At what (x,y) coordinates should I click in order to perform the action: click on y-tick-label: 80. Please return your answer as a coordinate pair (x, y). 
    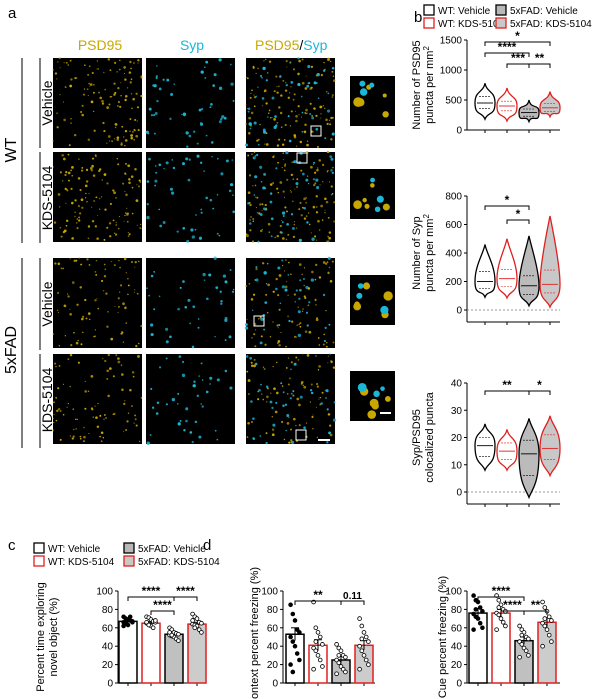
    Looking at the image, I should click on (108, 610).